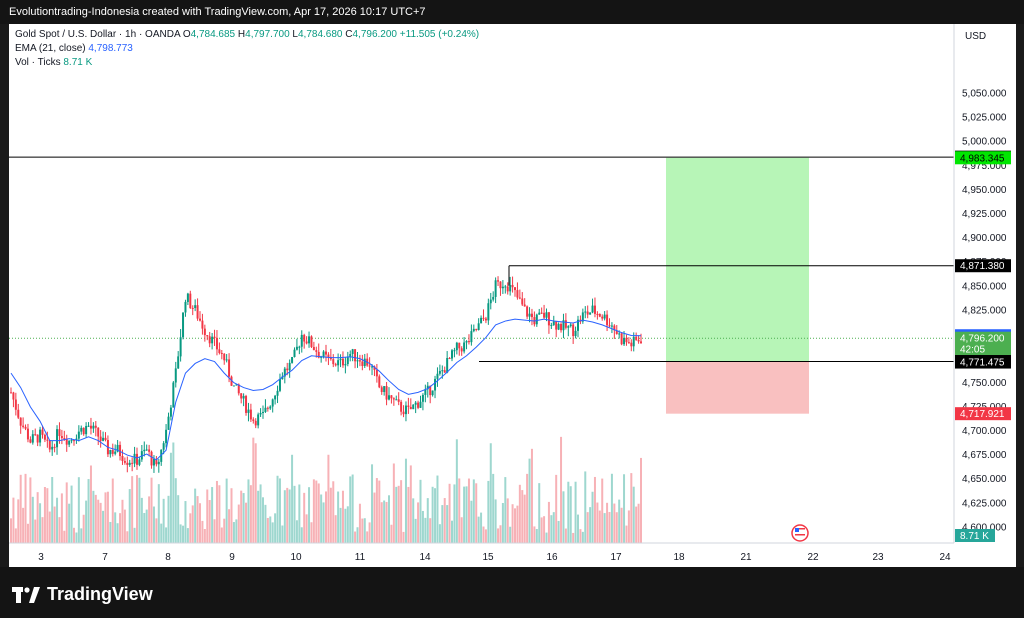 This screenshot has width=1024, height=618. Describe the element at coordinates (737, 387) in the screenshot. I see `loss-zone` at that location.